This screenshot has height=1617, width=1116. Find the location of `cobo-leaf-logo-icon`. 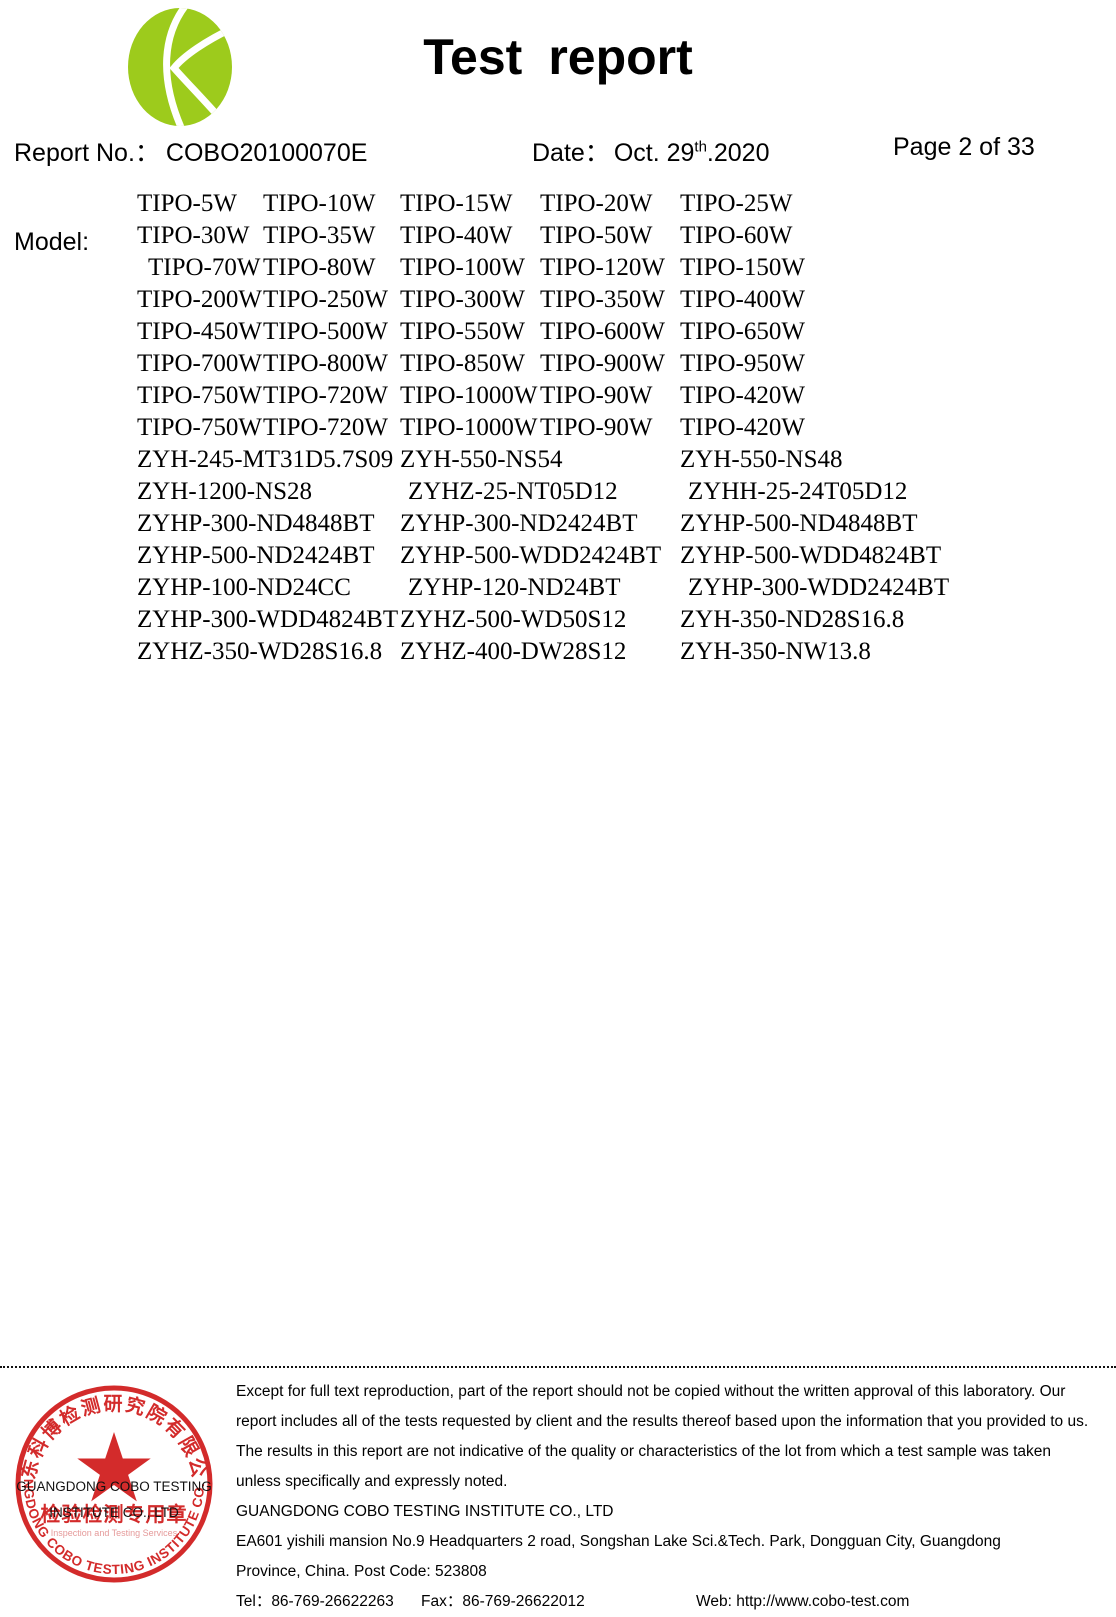

cobo-leaf-logo-icon is located at coordinates (180, 67).